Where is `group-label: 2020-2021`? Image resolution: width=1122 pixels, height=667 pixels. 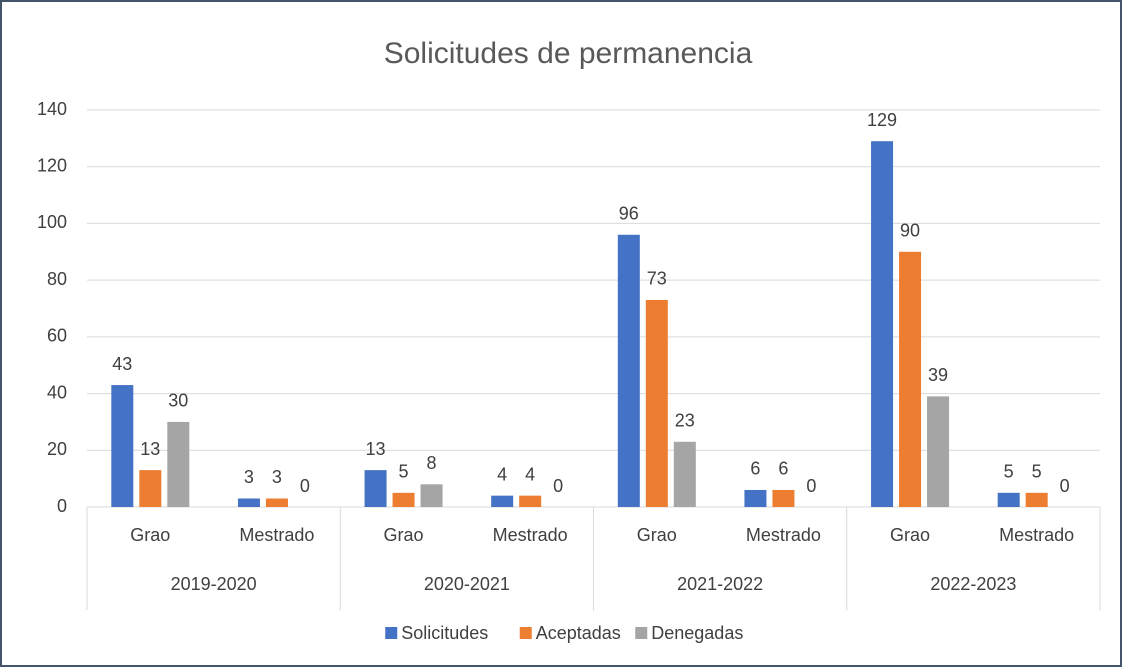
group-label: 2020-2021 is located at coordinates (467, 584).